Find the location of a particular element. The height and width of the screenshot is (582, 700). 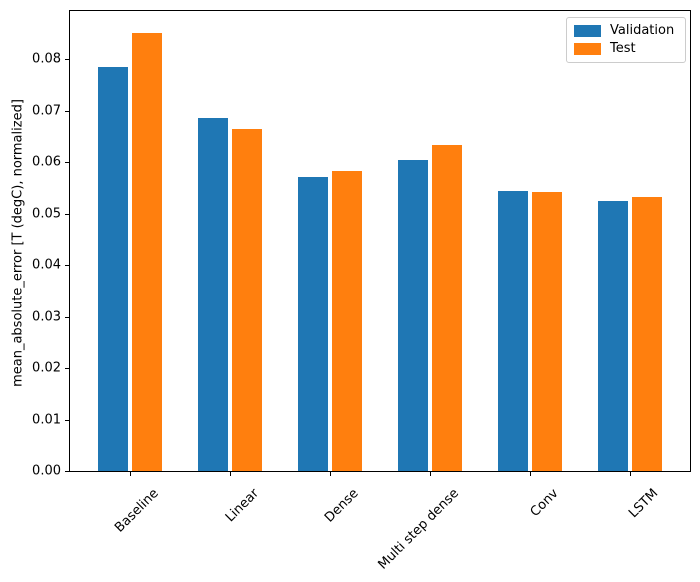

x-tick-baseline is located at coordinates (131, 474).